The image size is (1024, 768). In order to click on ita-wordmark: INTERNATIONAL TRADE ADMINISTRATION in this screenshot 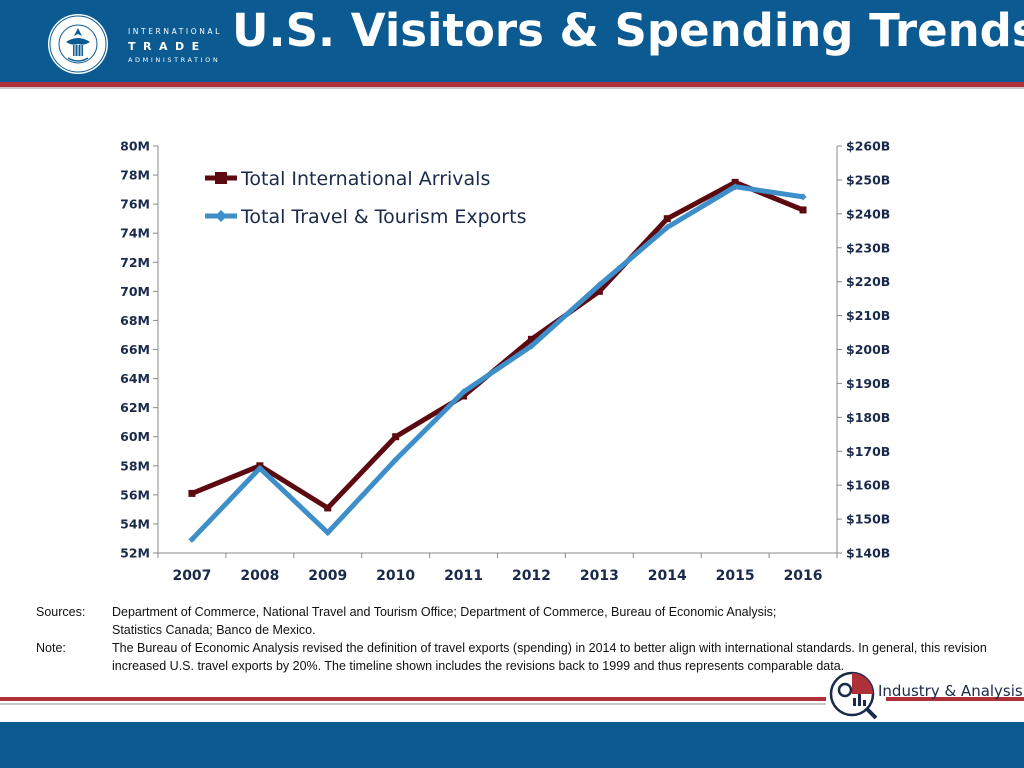, I will do `click(175, 45)`.